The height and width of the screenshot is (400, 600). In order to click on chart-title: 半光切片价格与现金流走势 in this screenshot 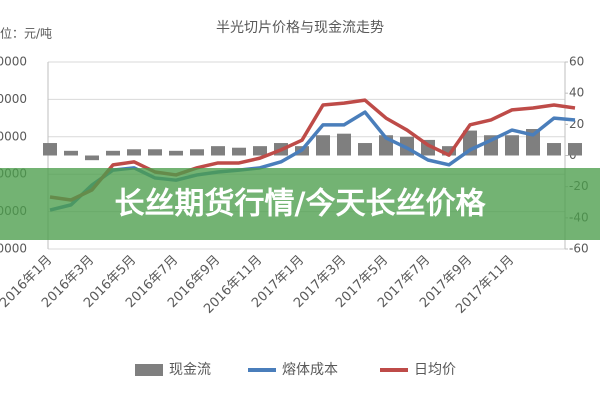, I will do `click(300, 28)`.